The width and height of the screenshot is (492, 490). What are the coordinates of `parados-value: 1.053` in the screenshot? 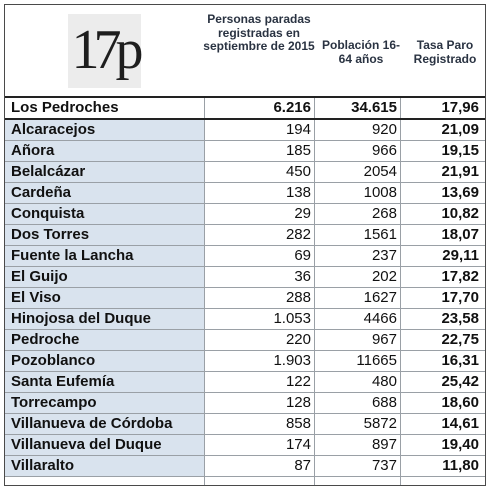 It's located at (292, 318).